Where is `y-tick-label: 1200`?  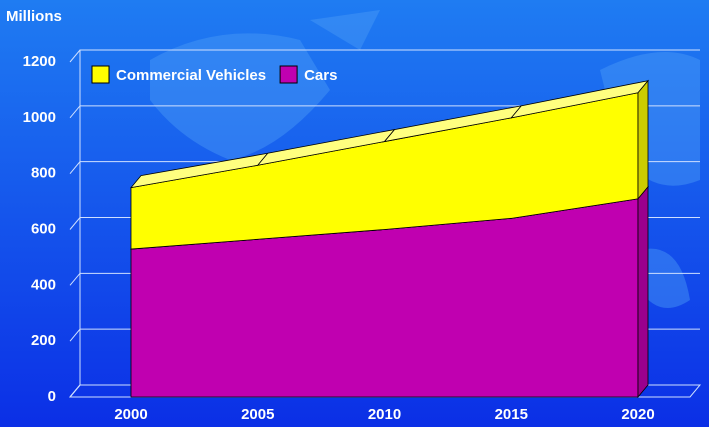 y-tick-label: 1200 is located at coordinates (39, 61).